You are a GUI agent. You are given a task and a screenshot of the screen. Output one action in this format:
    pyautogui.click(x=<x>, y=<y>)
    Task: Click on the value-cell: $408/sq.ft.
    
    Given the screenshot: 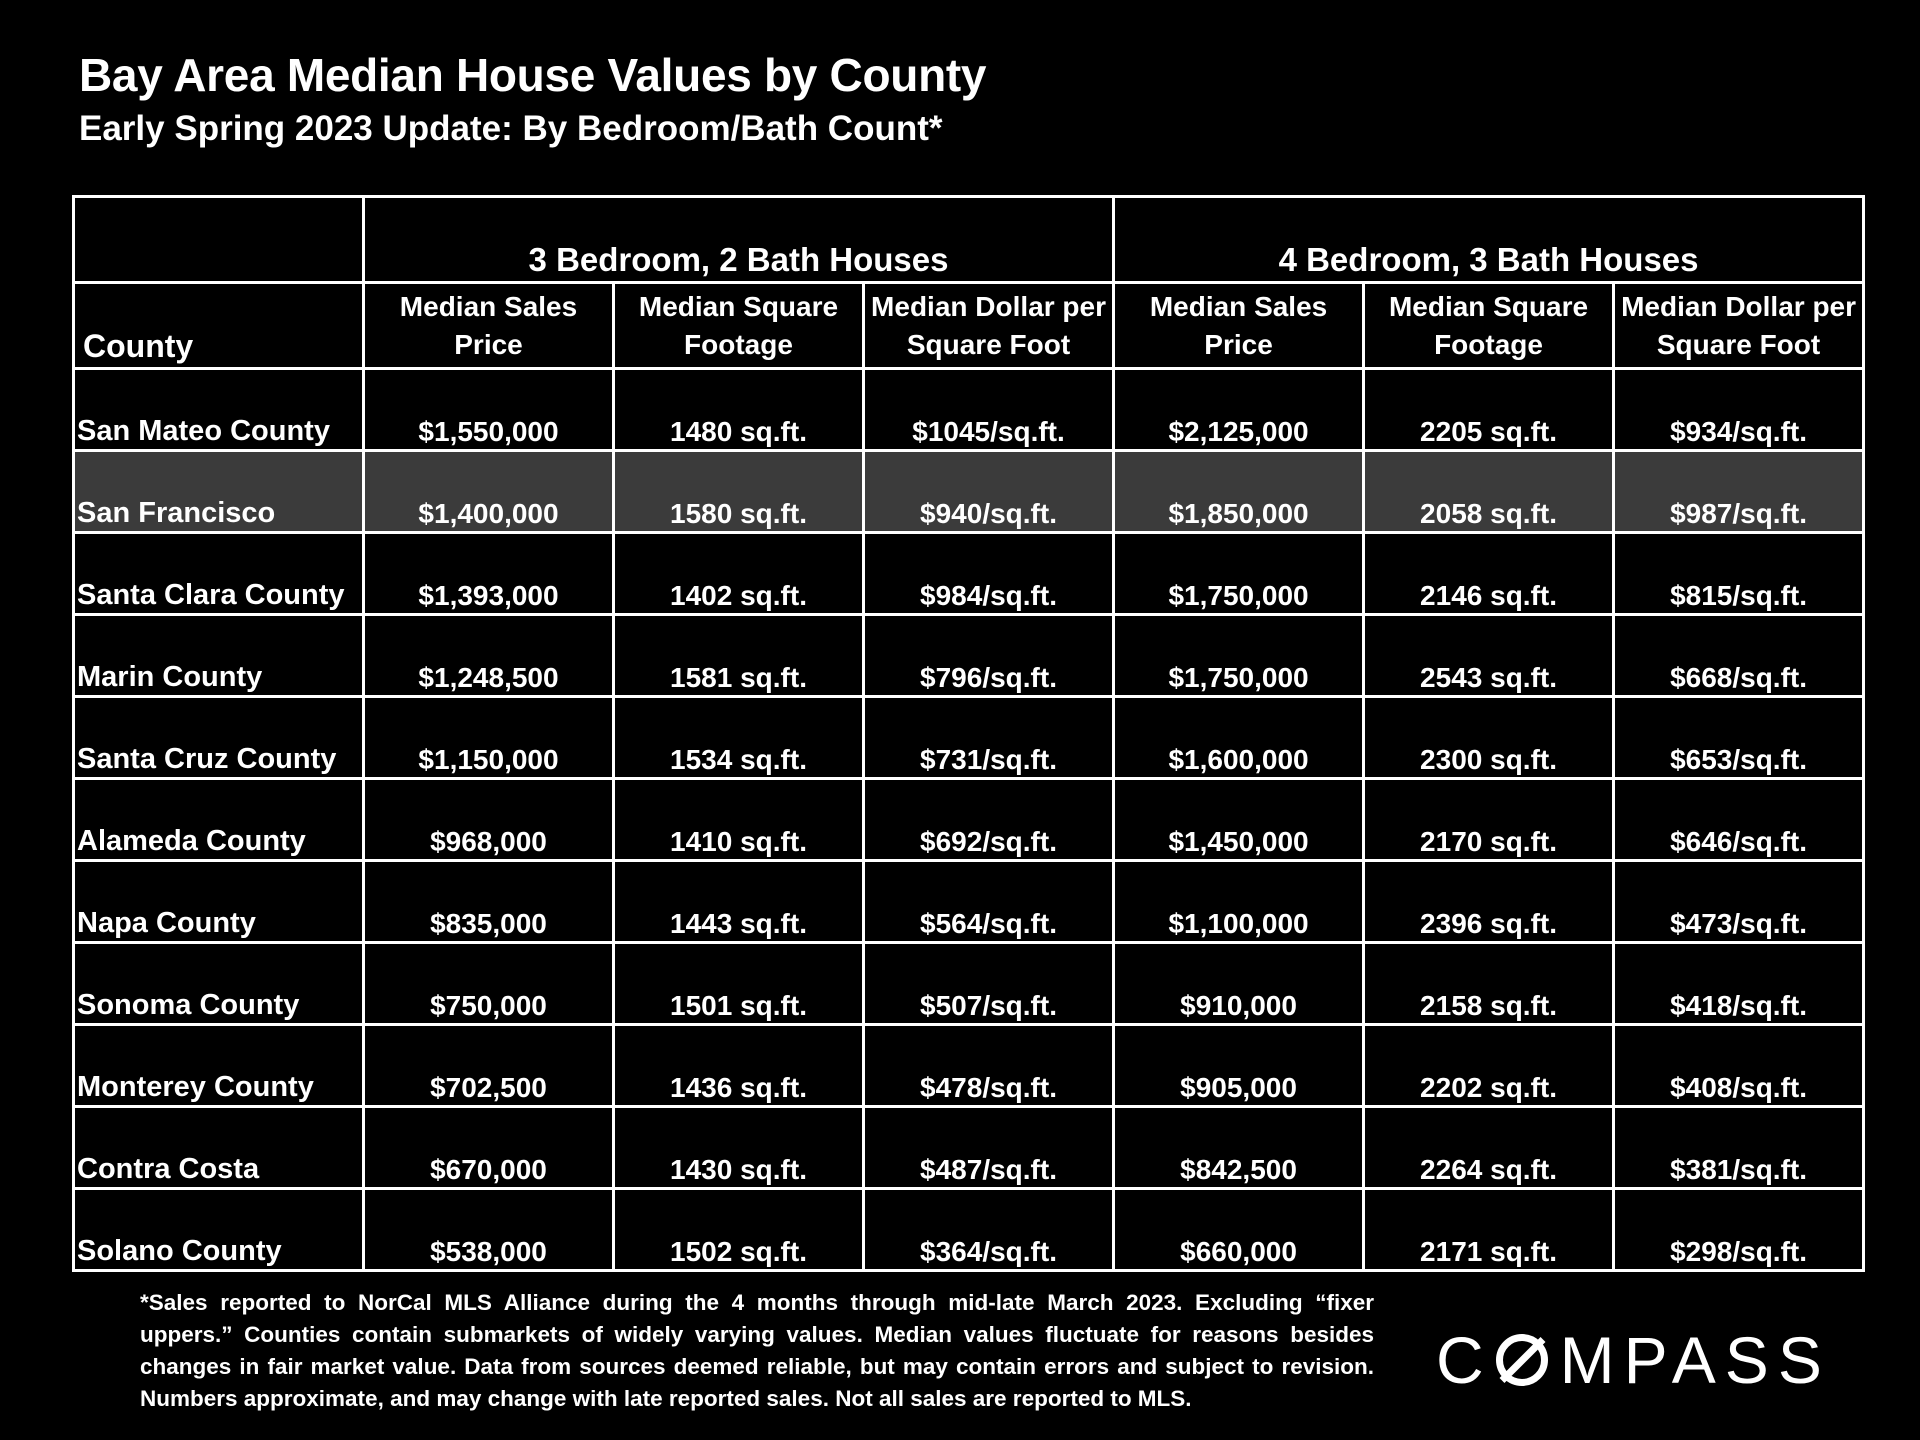 What is the action you would take?
    pyautogui.click(x=1739, y=1065)
    